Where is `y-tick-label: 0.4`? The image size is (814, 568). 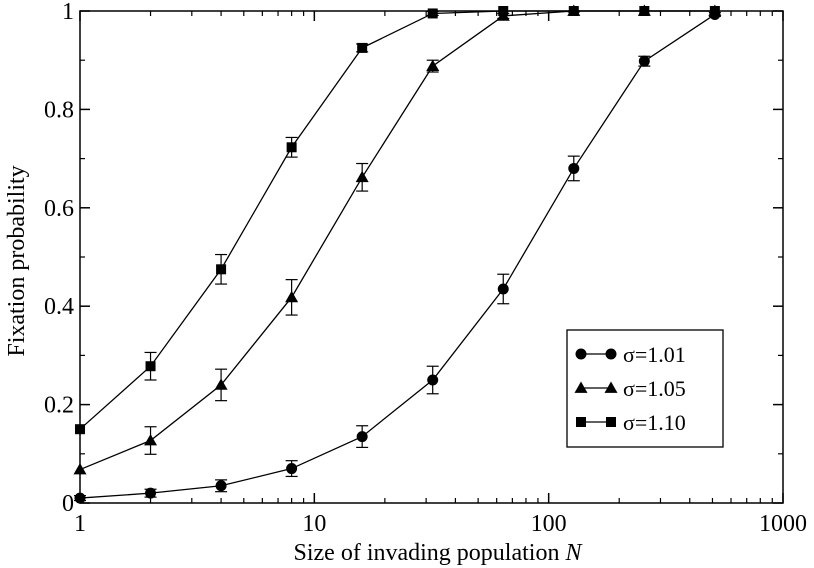 y-tick-label: 0.4 is located at coordinates (59, 307).